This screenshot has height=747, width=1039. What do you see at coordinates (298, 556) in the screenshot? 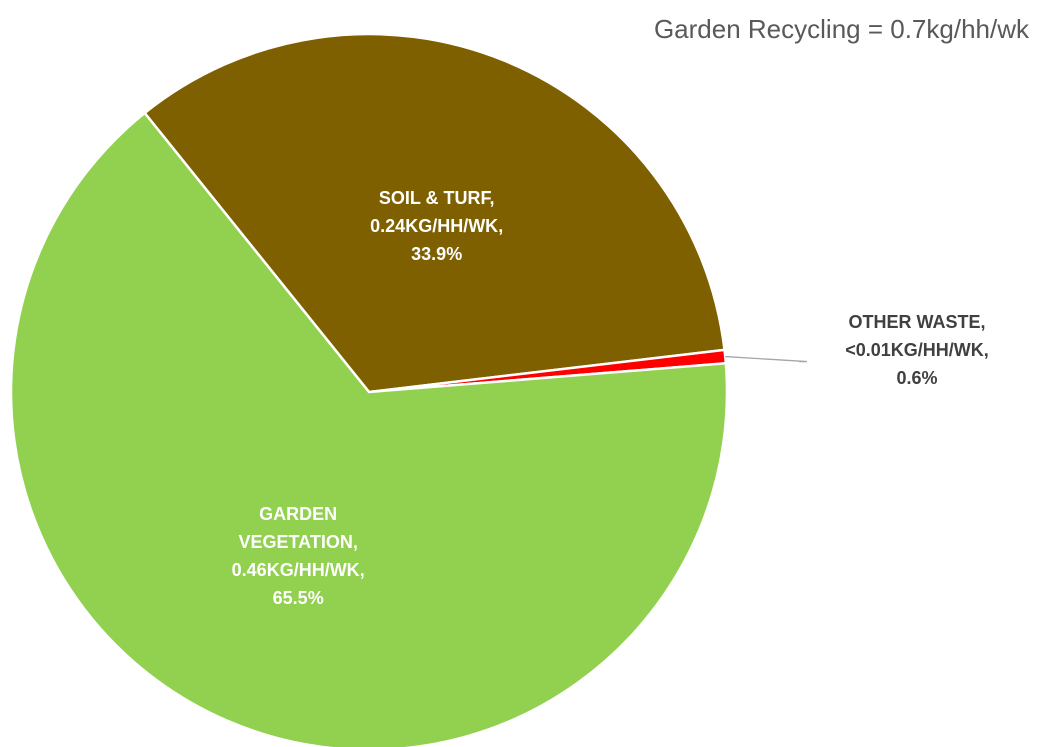
I see `data-label: GARDEN VEGETATION, 0.46KG/HH/WK, 65.5%` at bounding box center [298, 556].